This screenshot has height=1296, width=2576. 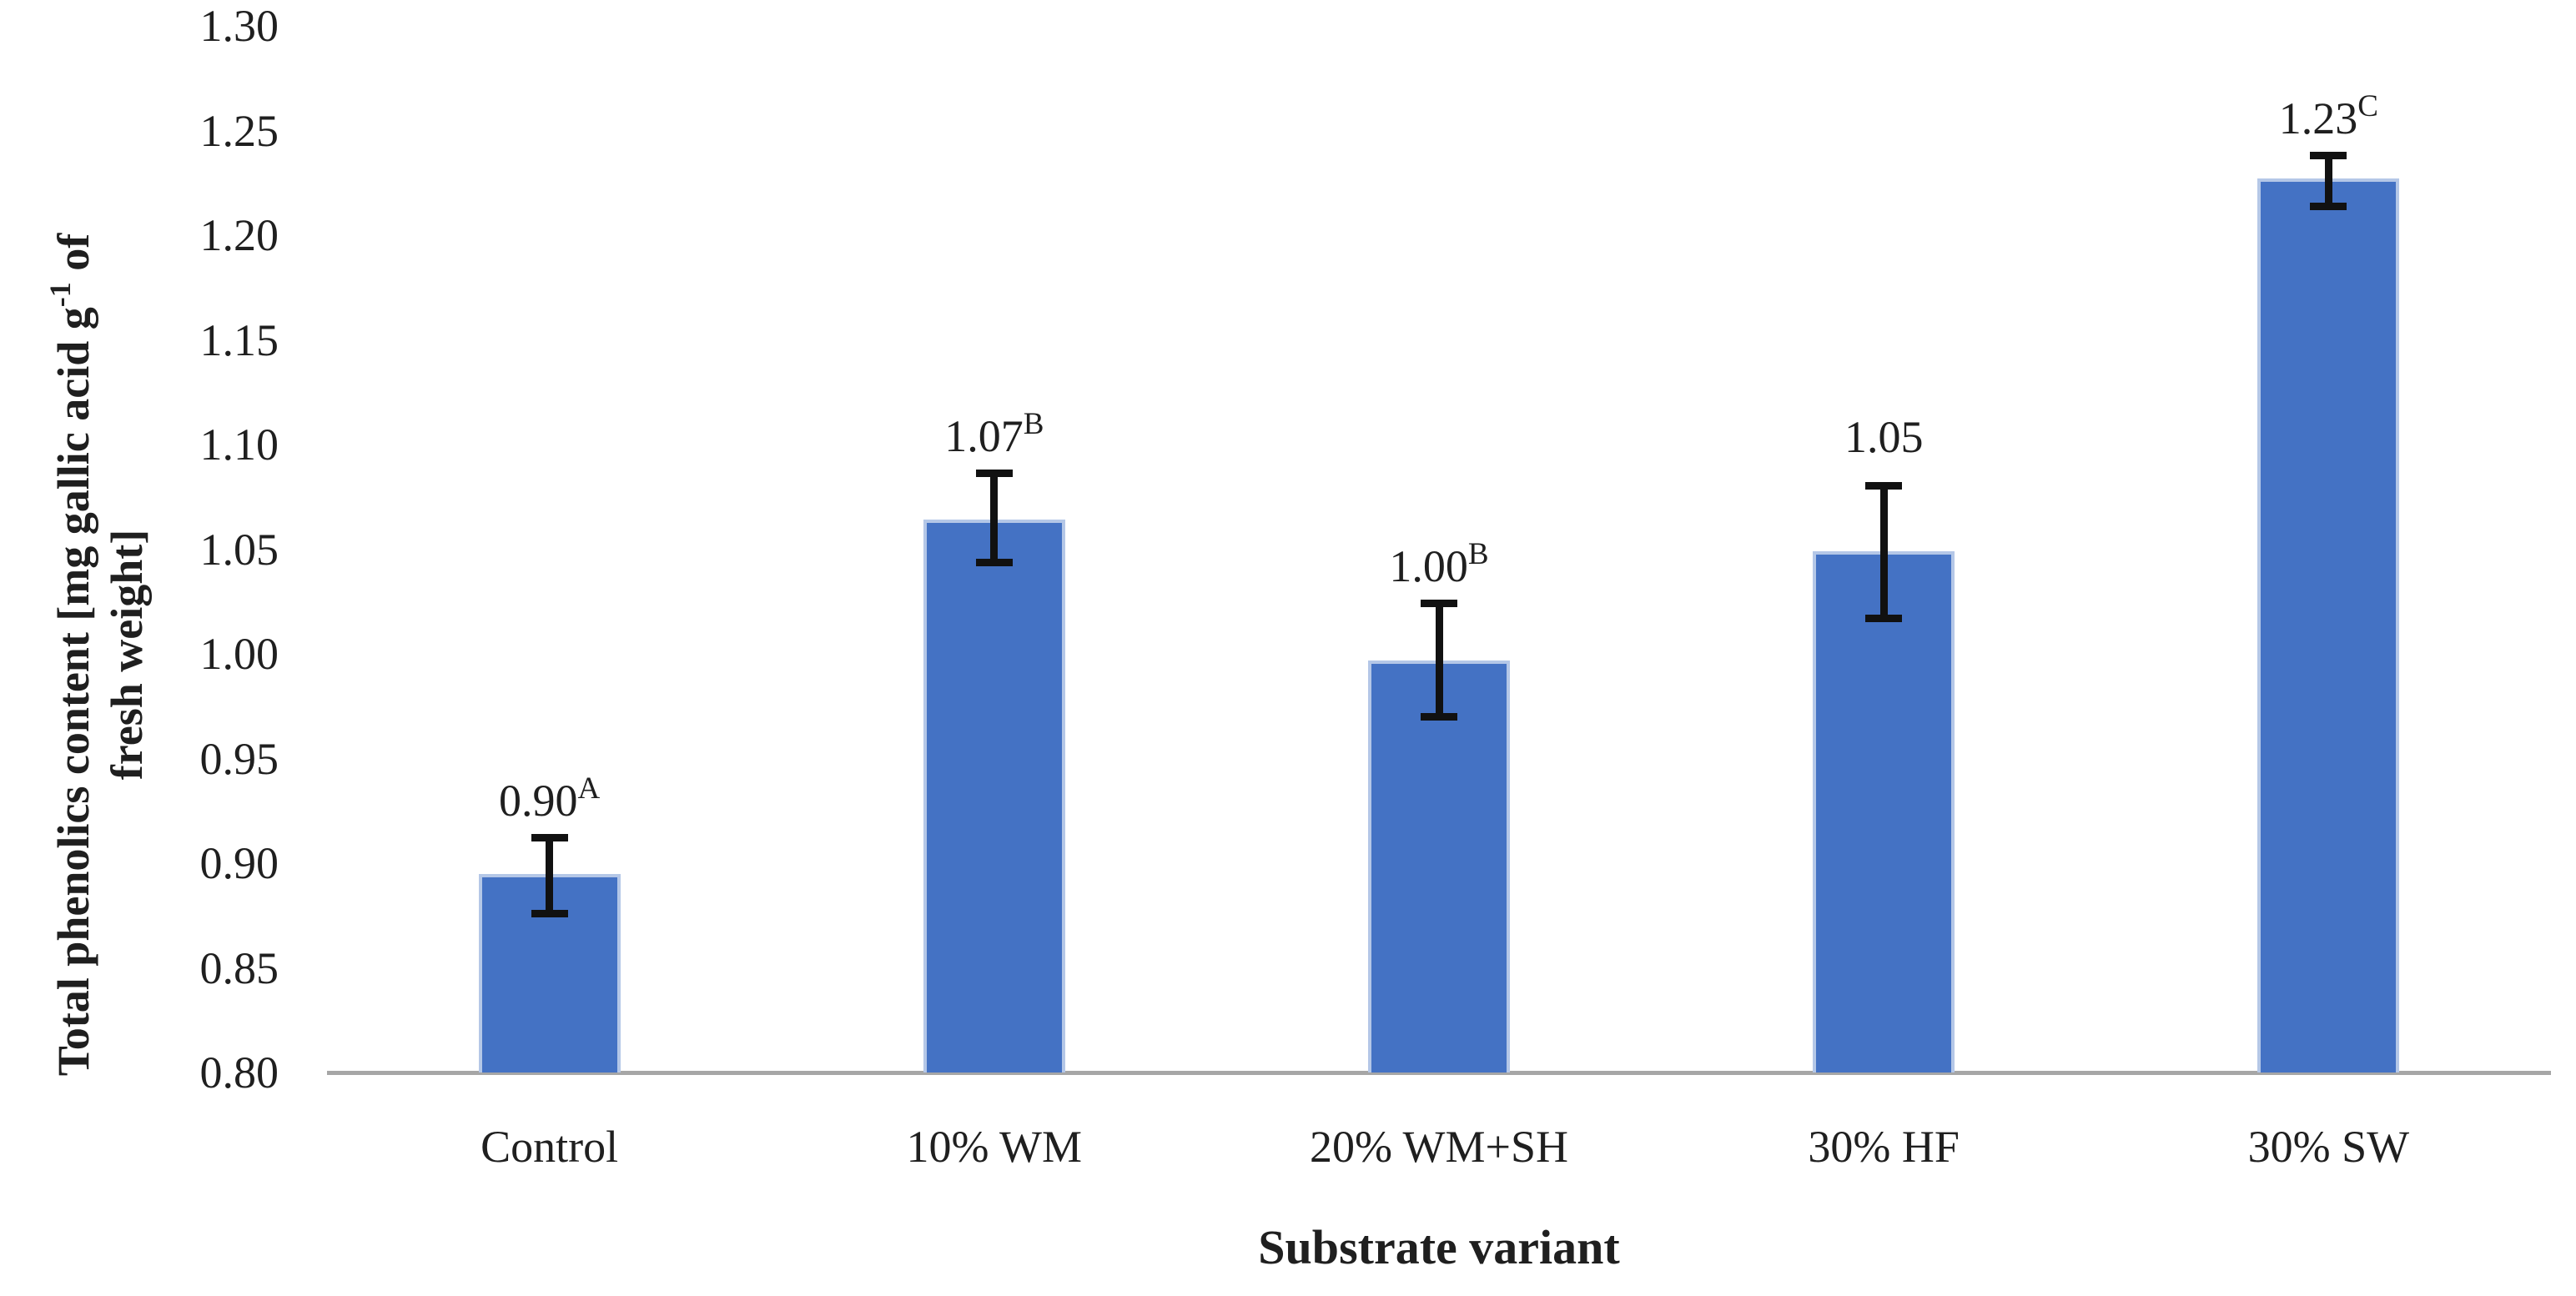 I want to click on y-tick-label: 0.90, so click(x=239, y=863).